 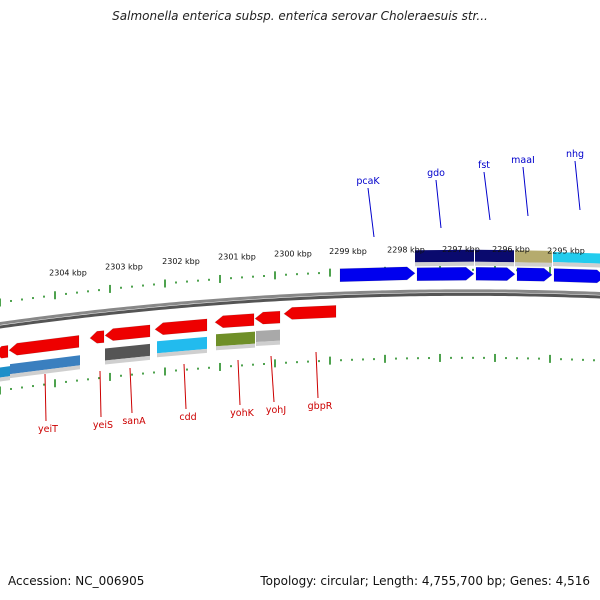 I want to click on kbp-label: 2297 kbp, so click(x=461, y=249).